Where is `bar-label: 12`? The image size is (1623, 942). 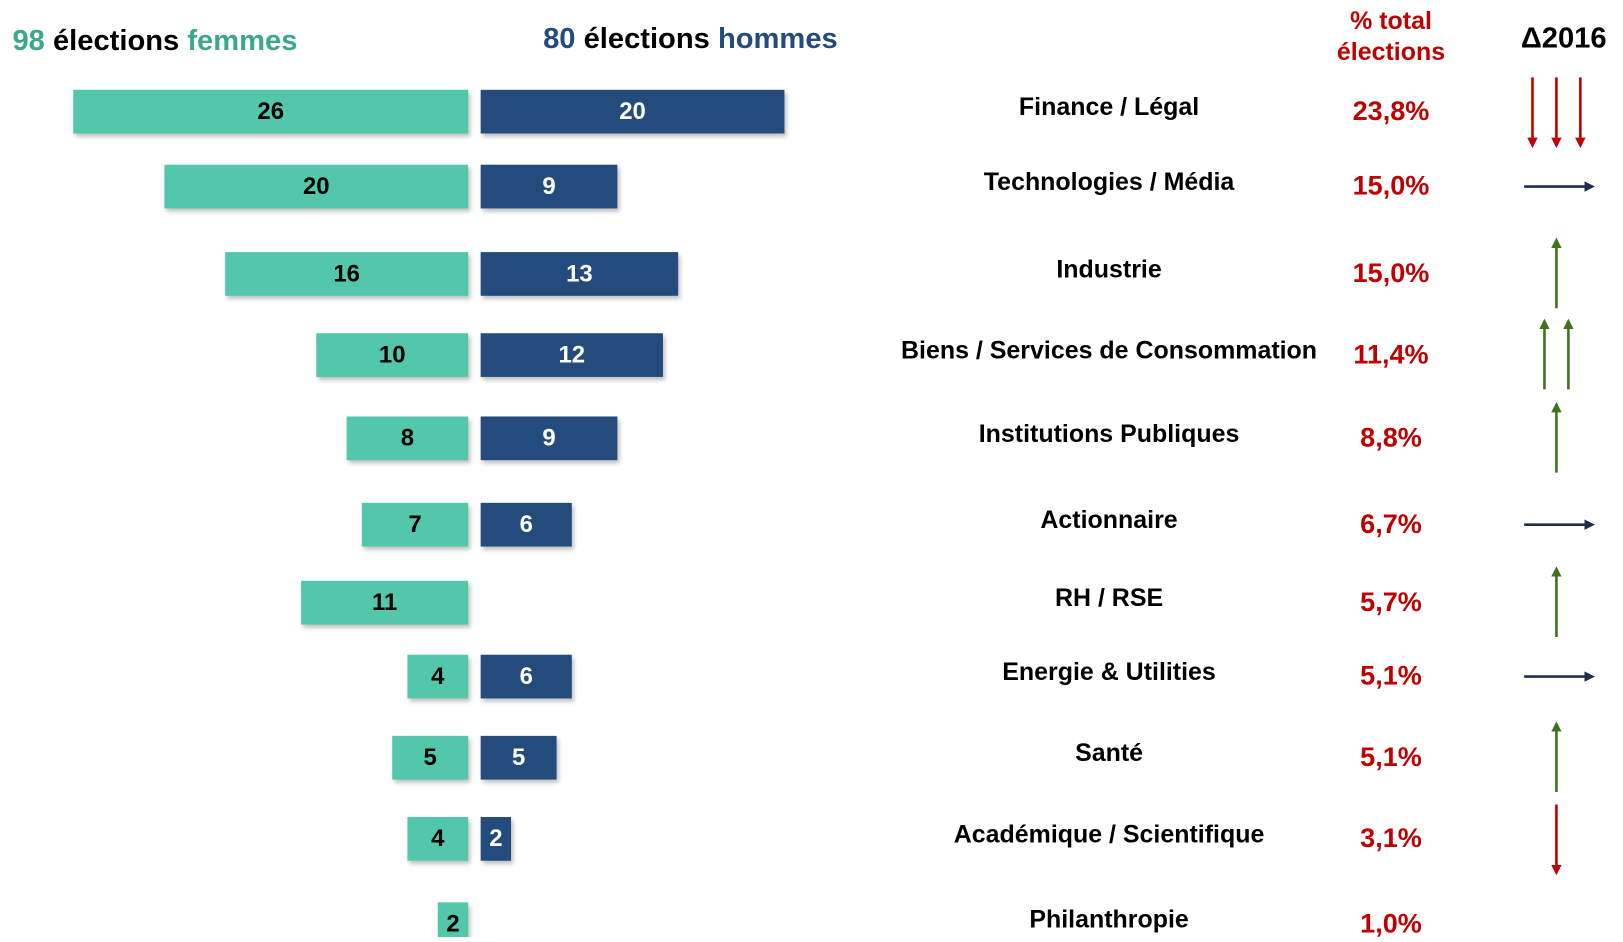 bar-label: 12 is located at coordinates (571, 354).